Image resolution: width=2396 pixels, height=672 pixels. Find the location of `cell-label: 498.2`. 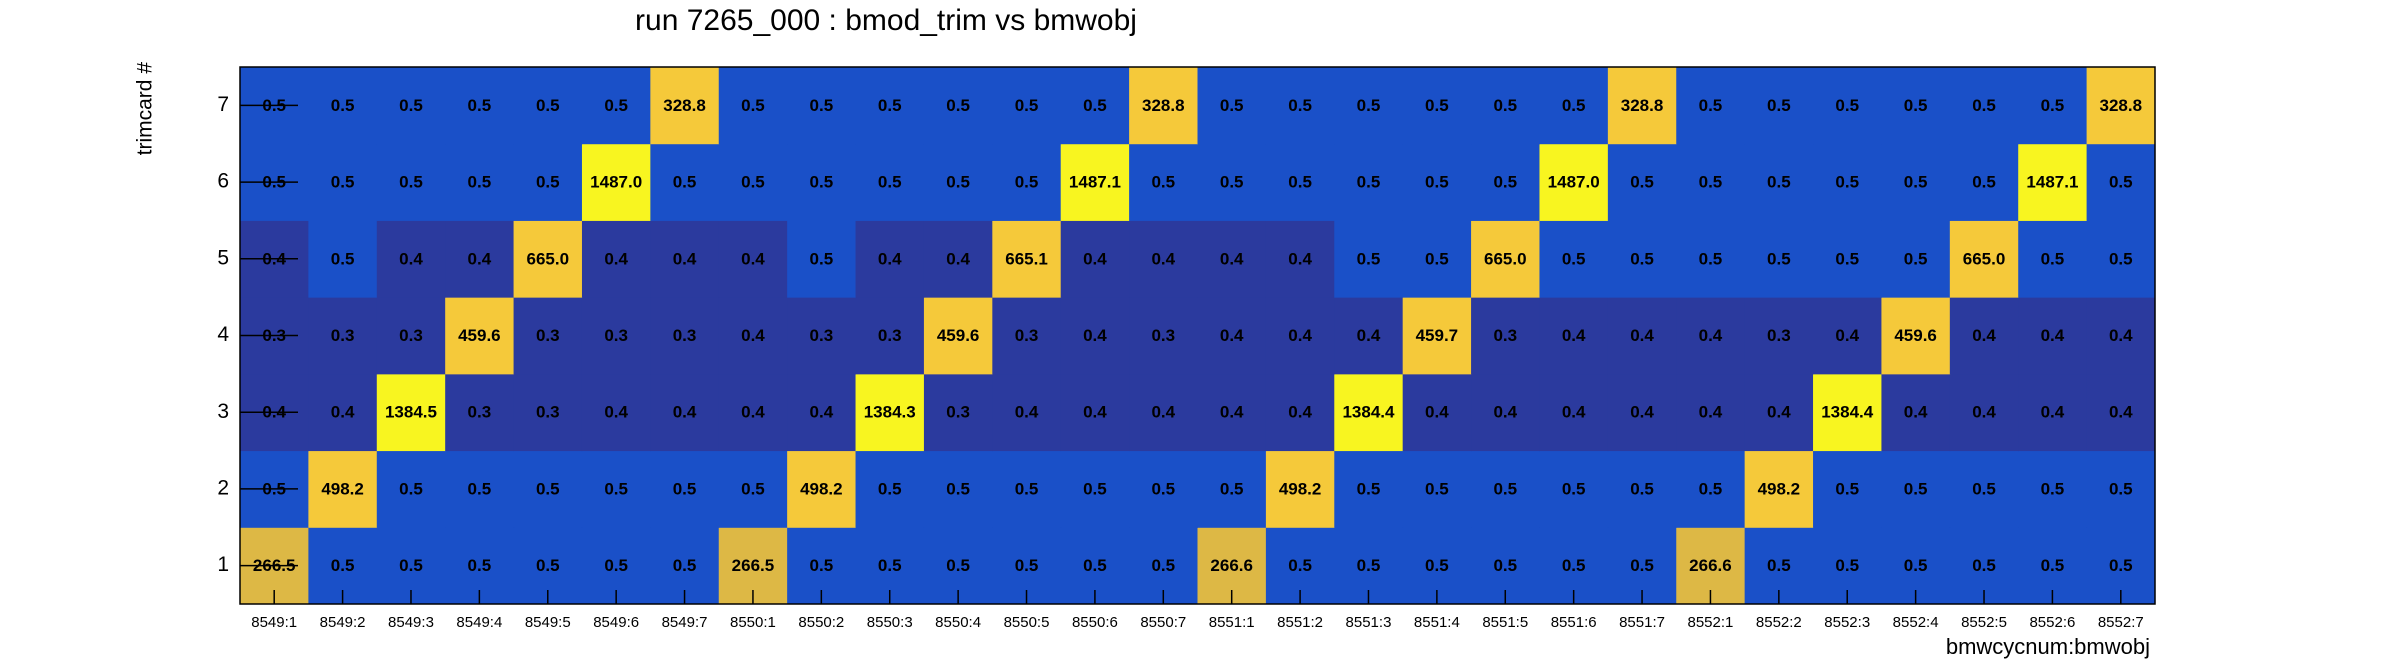

cell-label: 498.2 is located at coordinates (821, 488).